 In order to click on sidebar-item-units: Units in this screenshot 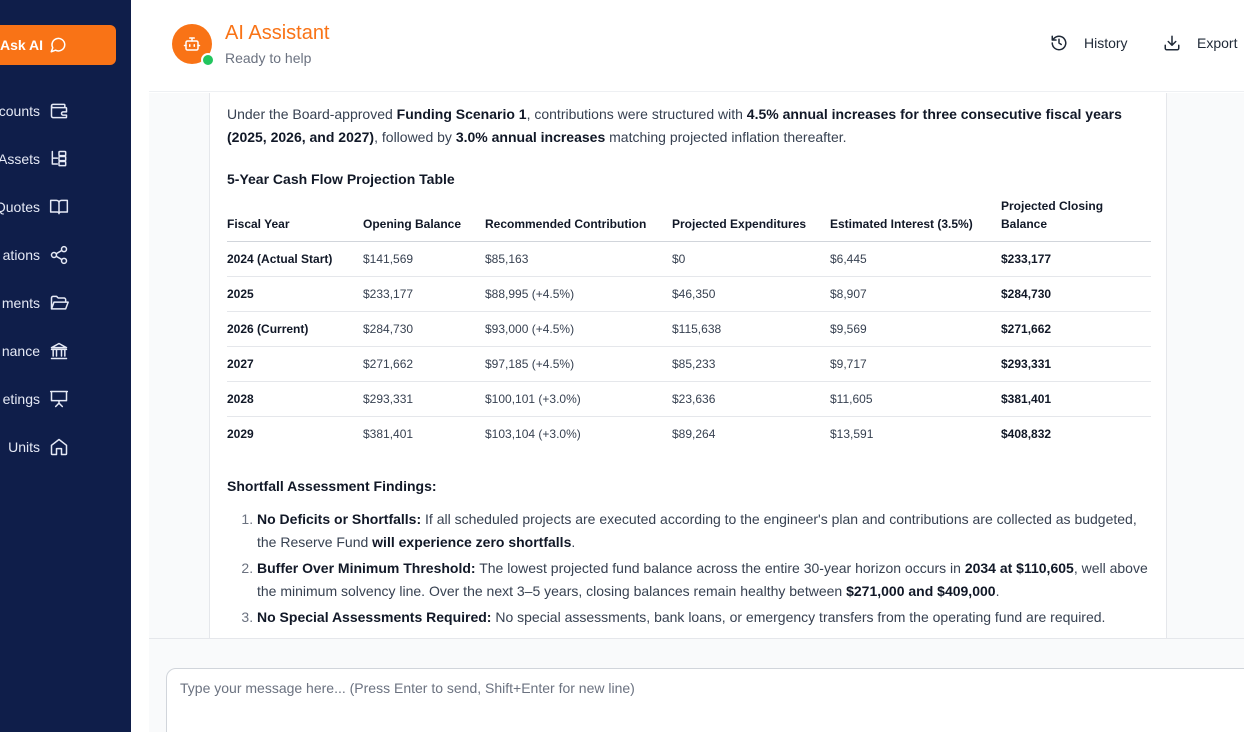, I will do `click(65, 447)`.